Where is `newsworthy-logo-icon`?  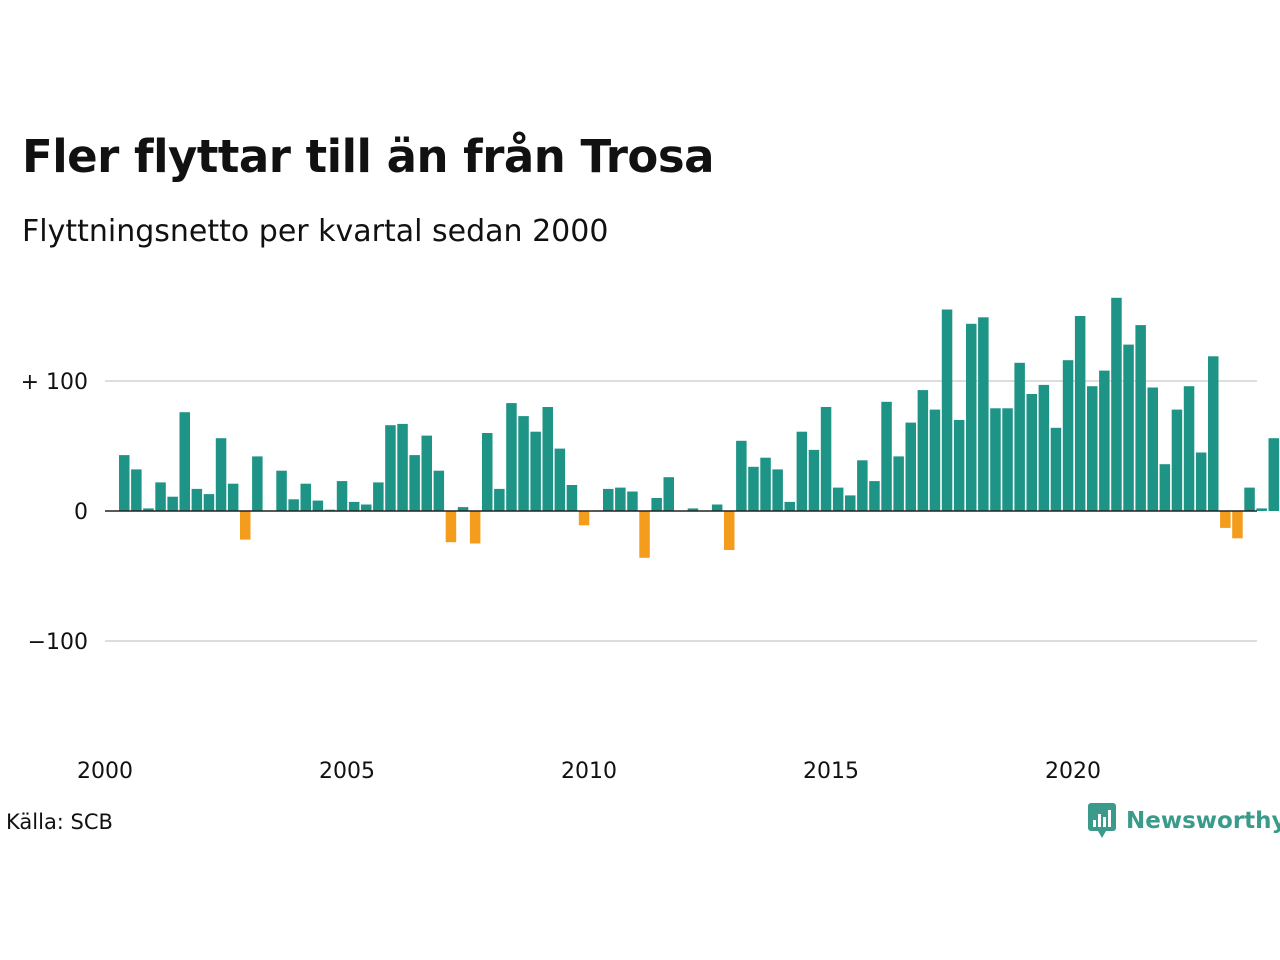 newsworthy-logo-icon is located at coordinates (1102, 820).